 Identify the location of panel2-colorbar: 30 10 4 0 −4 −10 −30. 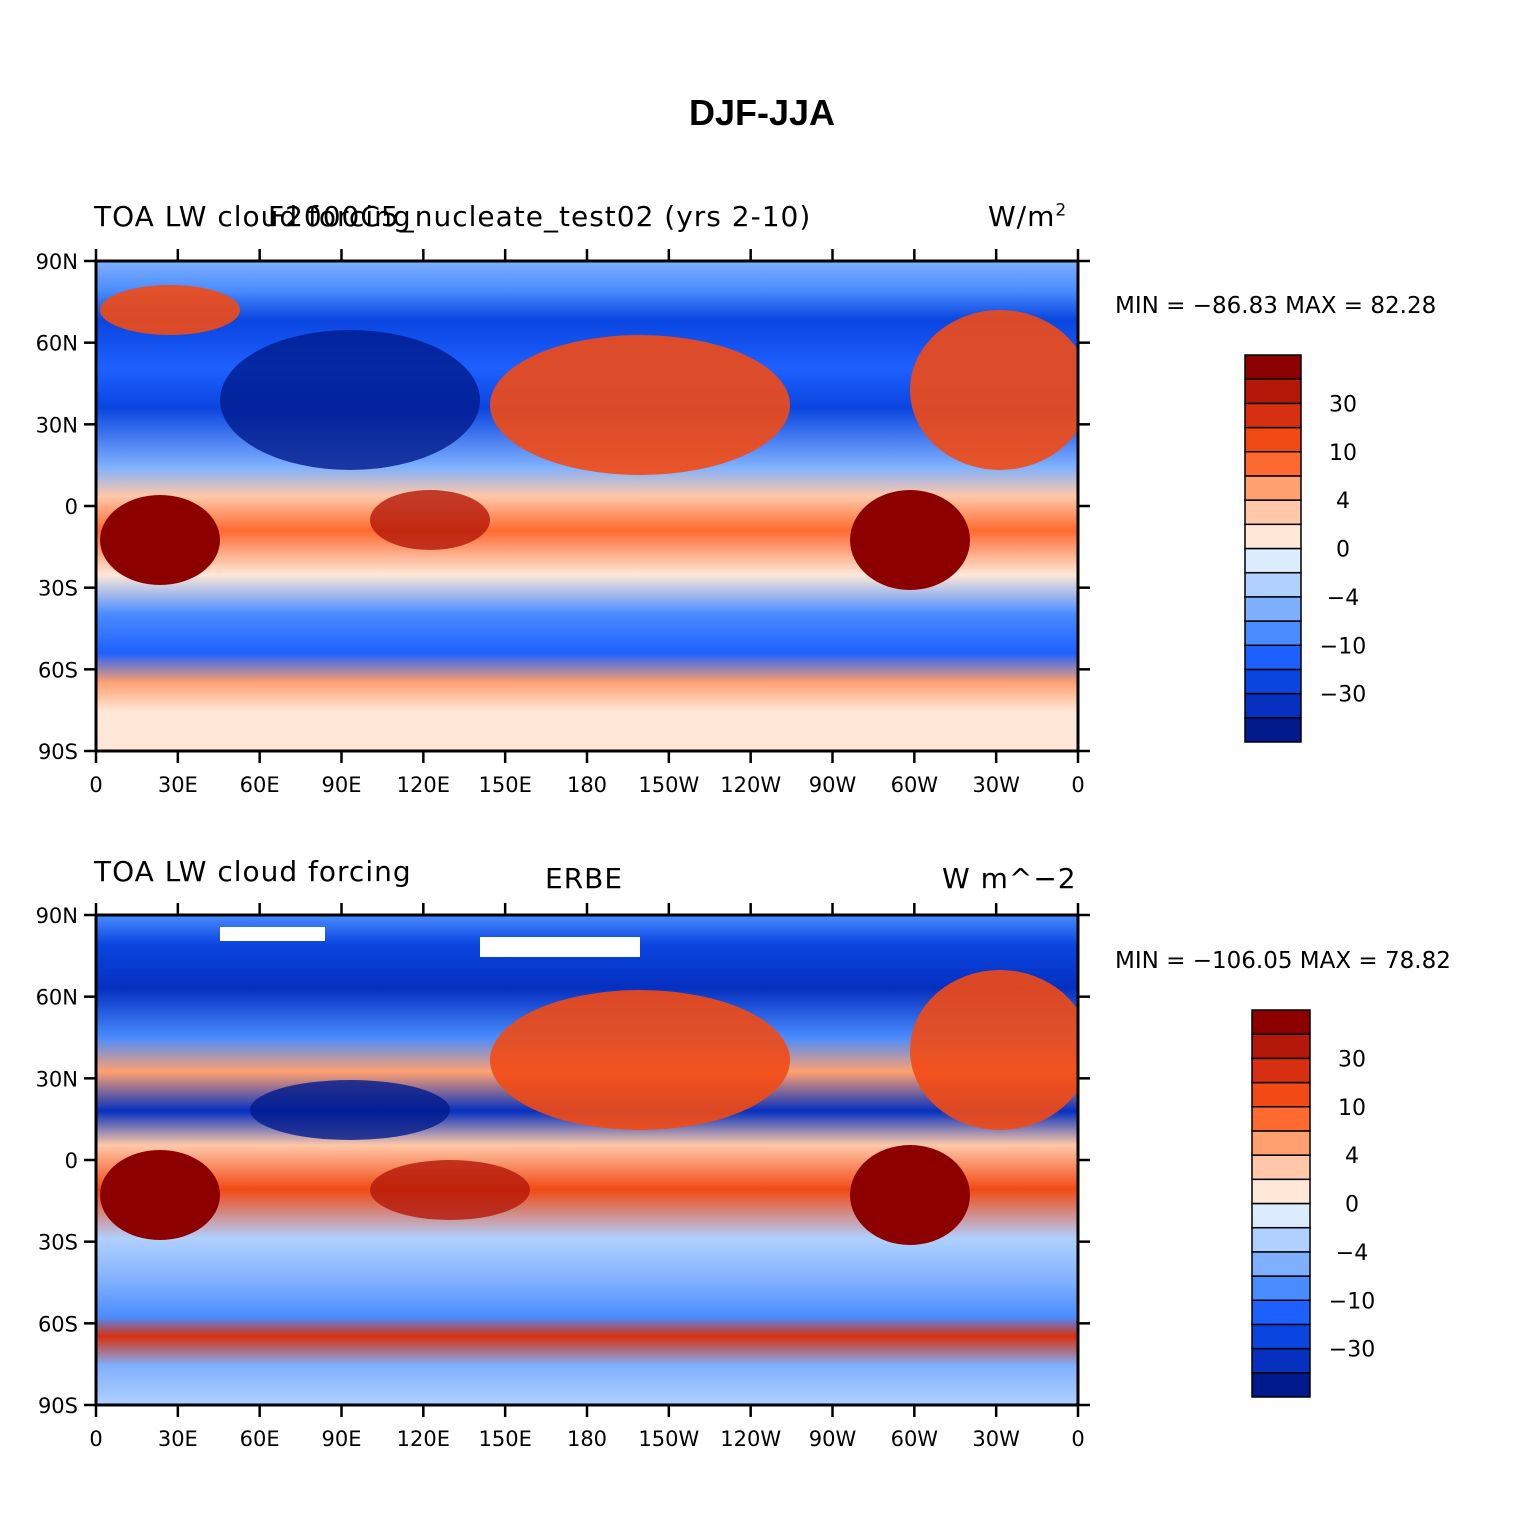
(1313, 1203).